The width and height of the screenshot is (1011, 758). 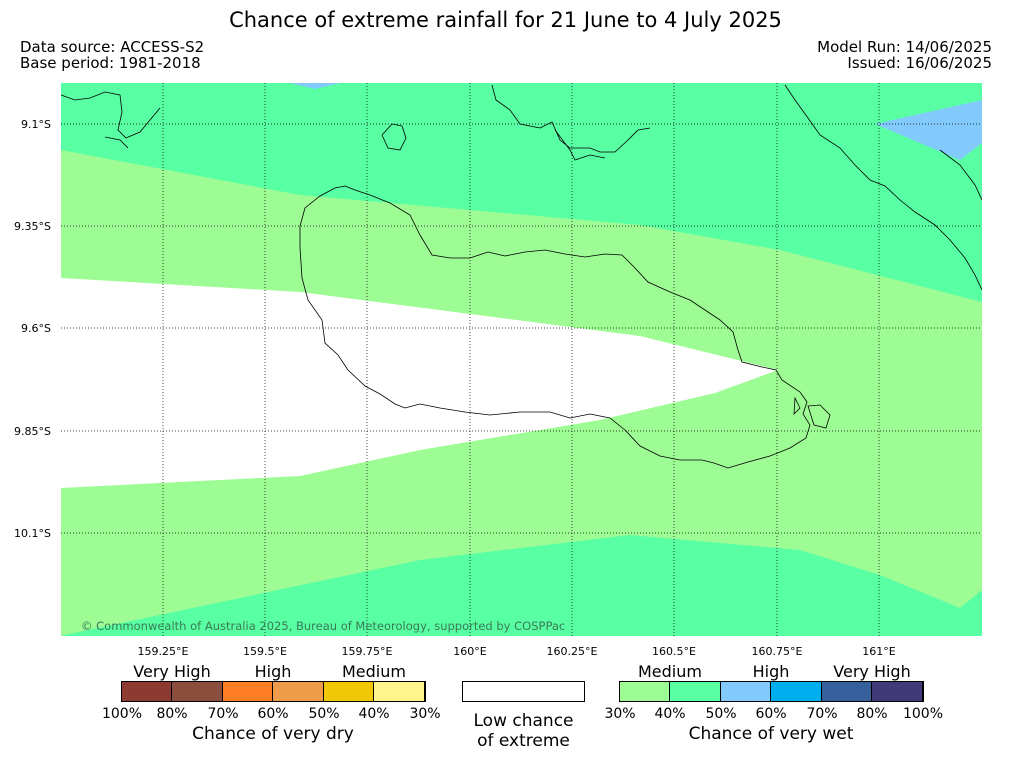 What do you see at coordinates (674, 651) in the screenshot?
I see `lon-label-160-5: 160.5°E` at bounding box center [674, 651].